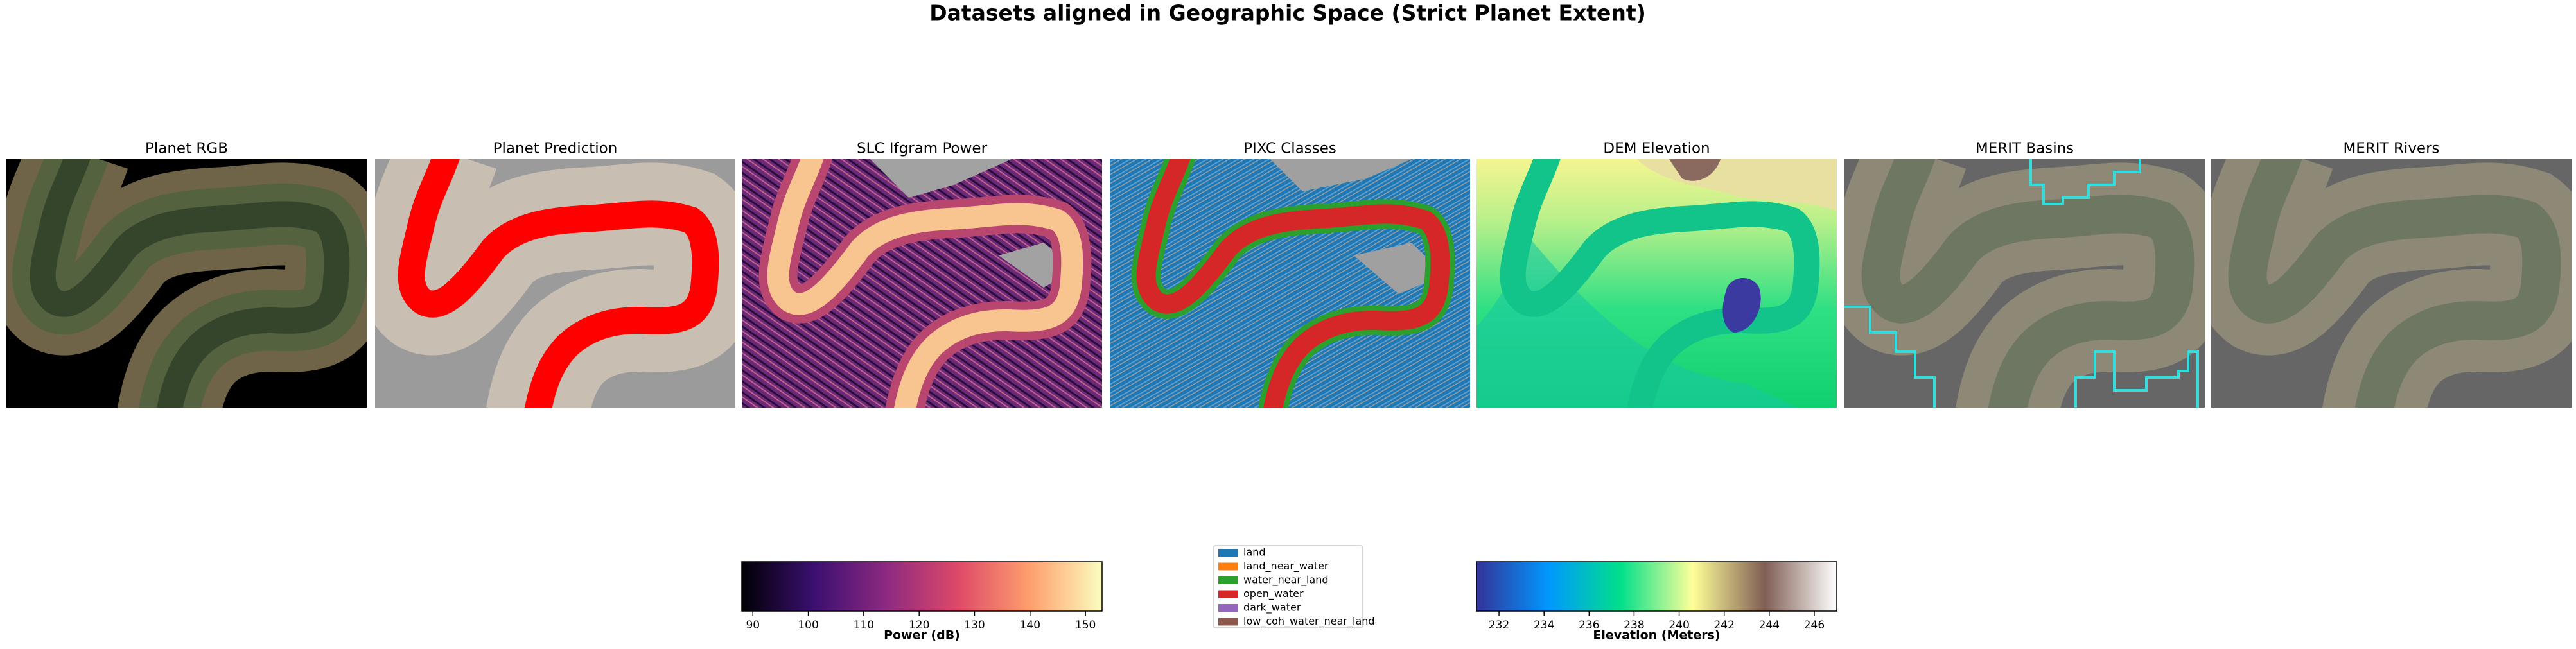  Describe the element at coordinates (1254, 552) in the screenshot. I see `legend-label: land` at that location.